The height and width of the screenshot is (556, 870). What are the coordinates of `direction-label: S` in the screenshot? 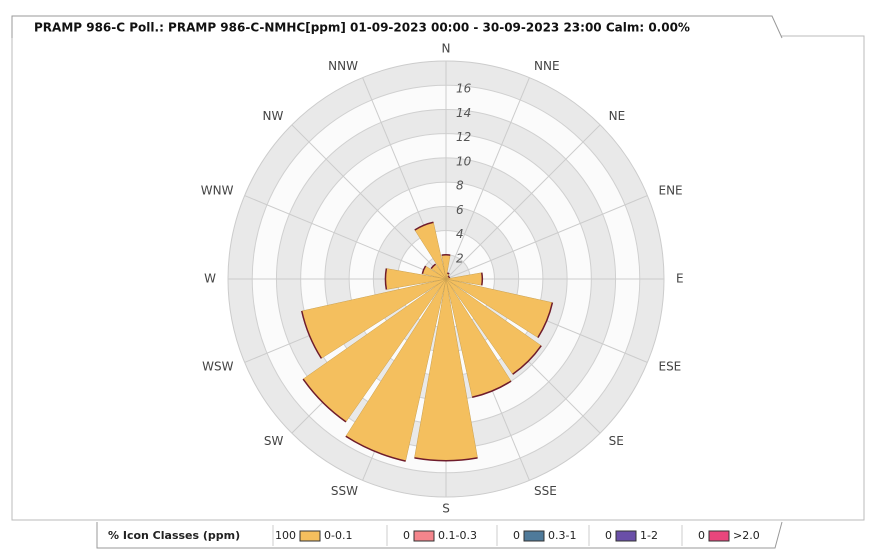 It's located at (446, 509).